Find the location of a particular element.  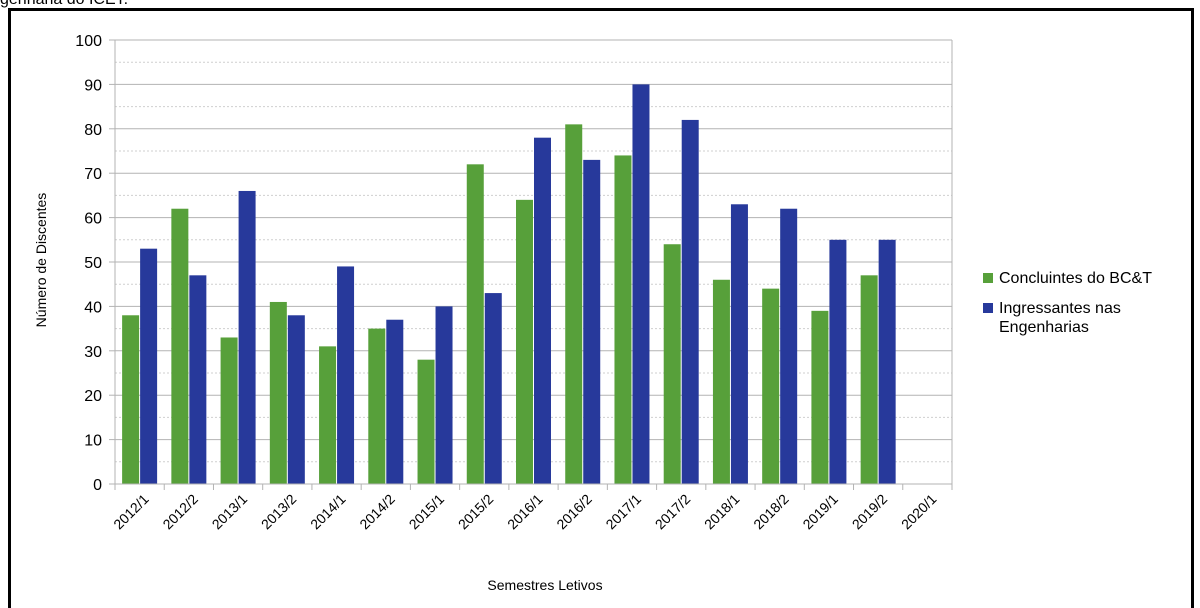

y-axis-label: Número de Discentes is located at coordinates (41, 260).